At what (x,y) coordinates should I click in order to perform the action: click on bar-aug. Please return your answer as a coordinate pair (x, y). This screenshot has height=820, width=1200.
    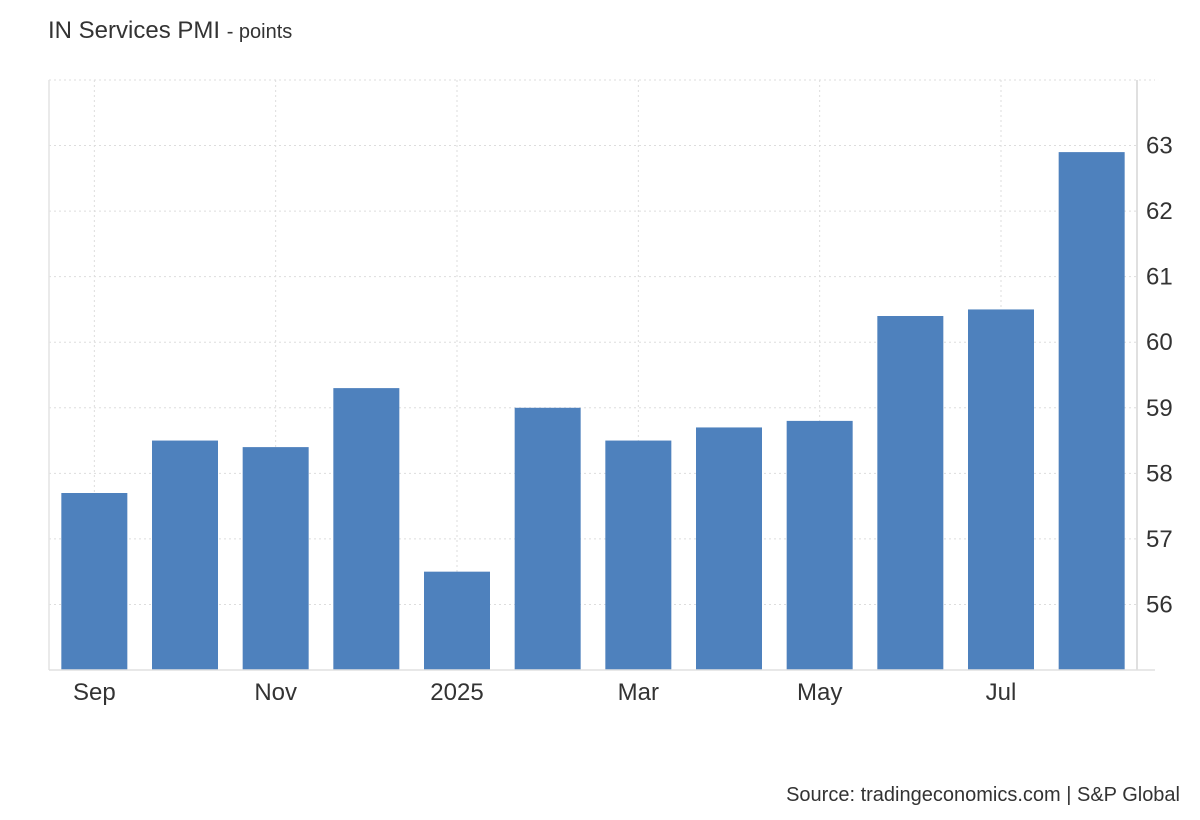
    Looking at the image, I should click on (1091, 411).